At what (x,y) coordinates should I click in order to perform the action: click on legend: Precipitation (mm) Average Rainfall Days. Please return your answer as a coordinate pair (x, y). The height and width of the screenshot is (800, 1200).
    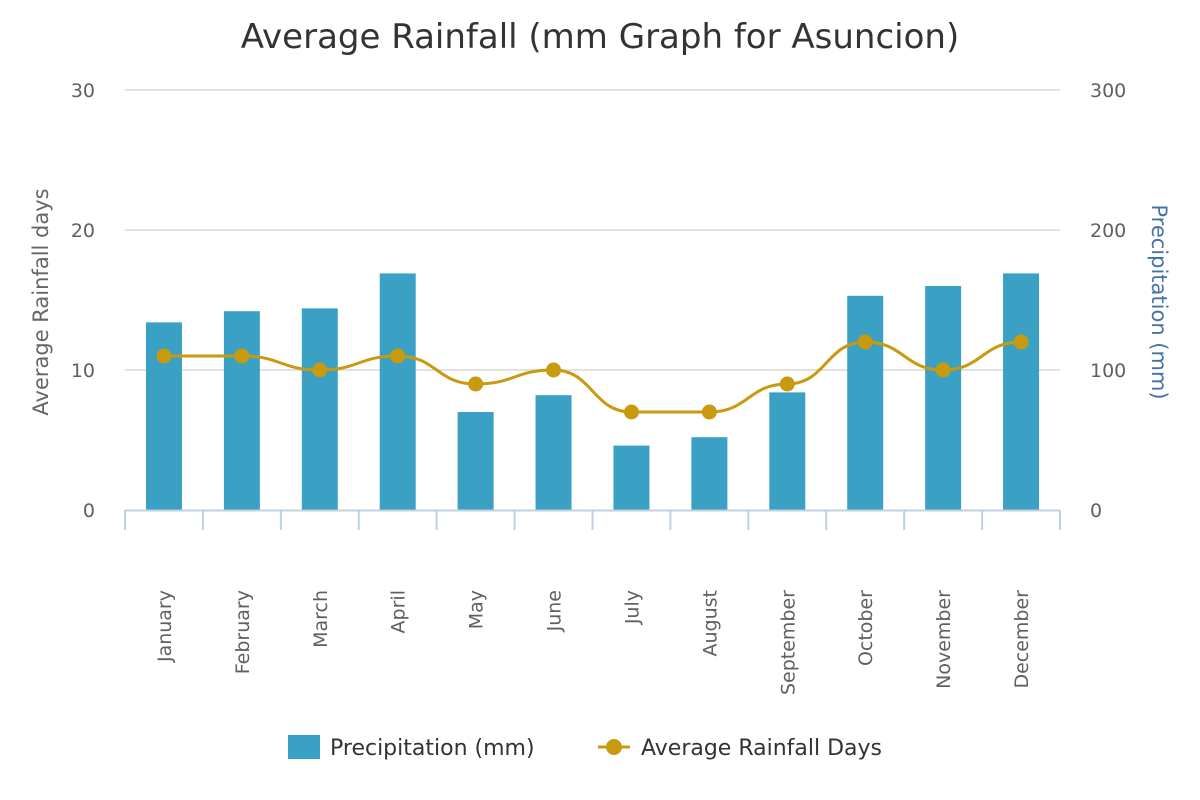
    Looking at the image, I should click on (585, 748).